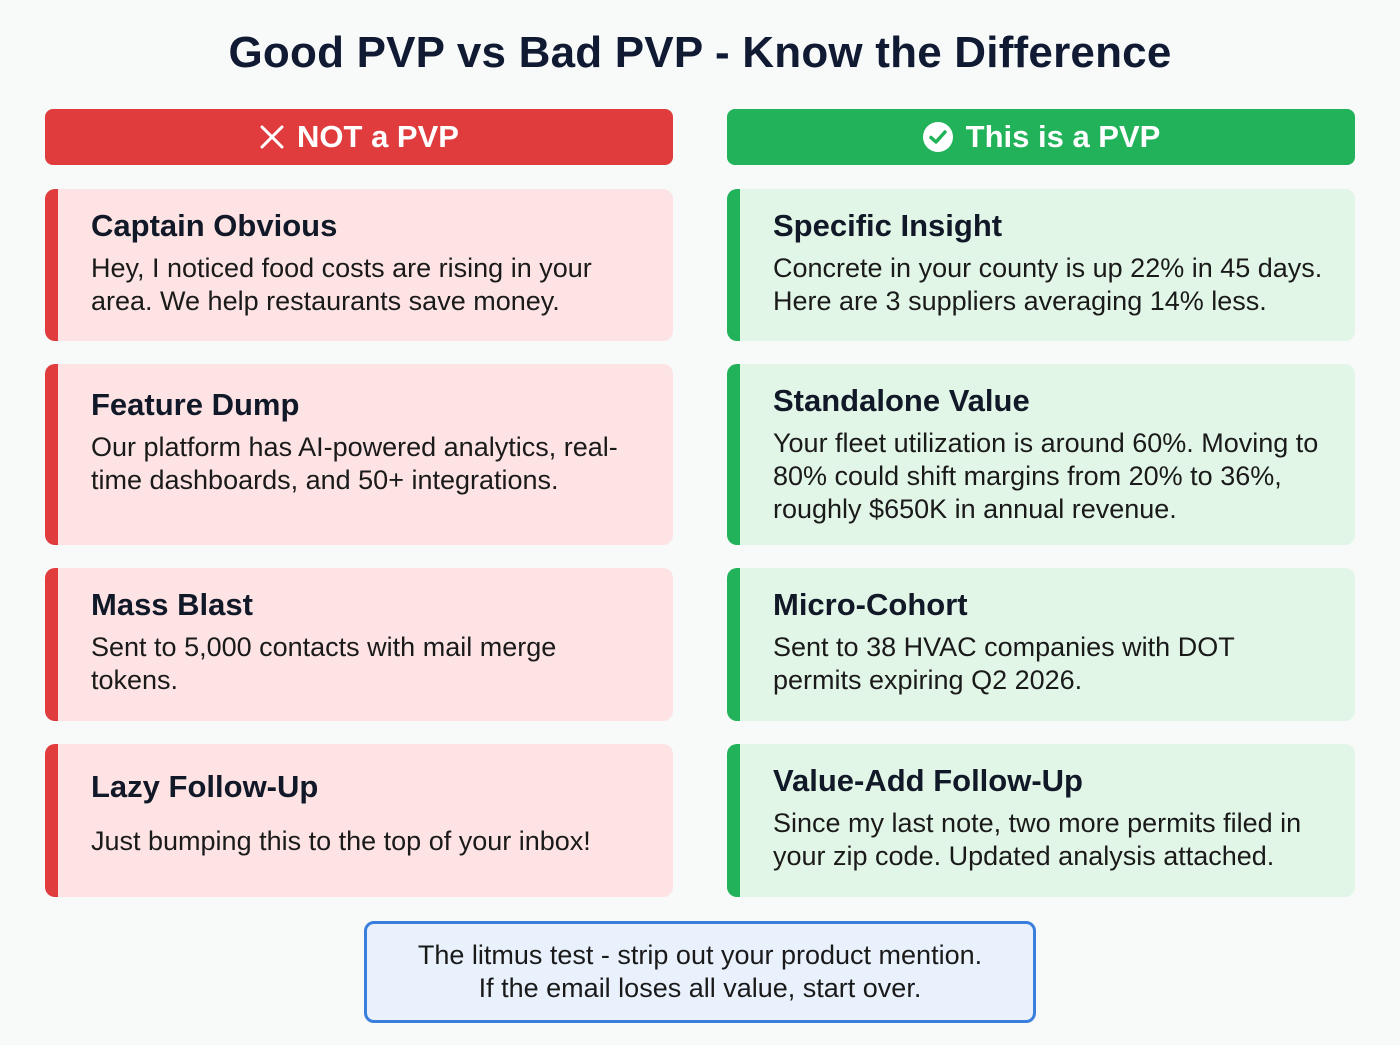  Describe the element at coordinates (888, 225) in the screenshot. I see `card-title: Specific Insight` at that location.